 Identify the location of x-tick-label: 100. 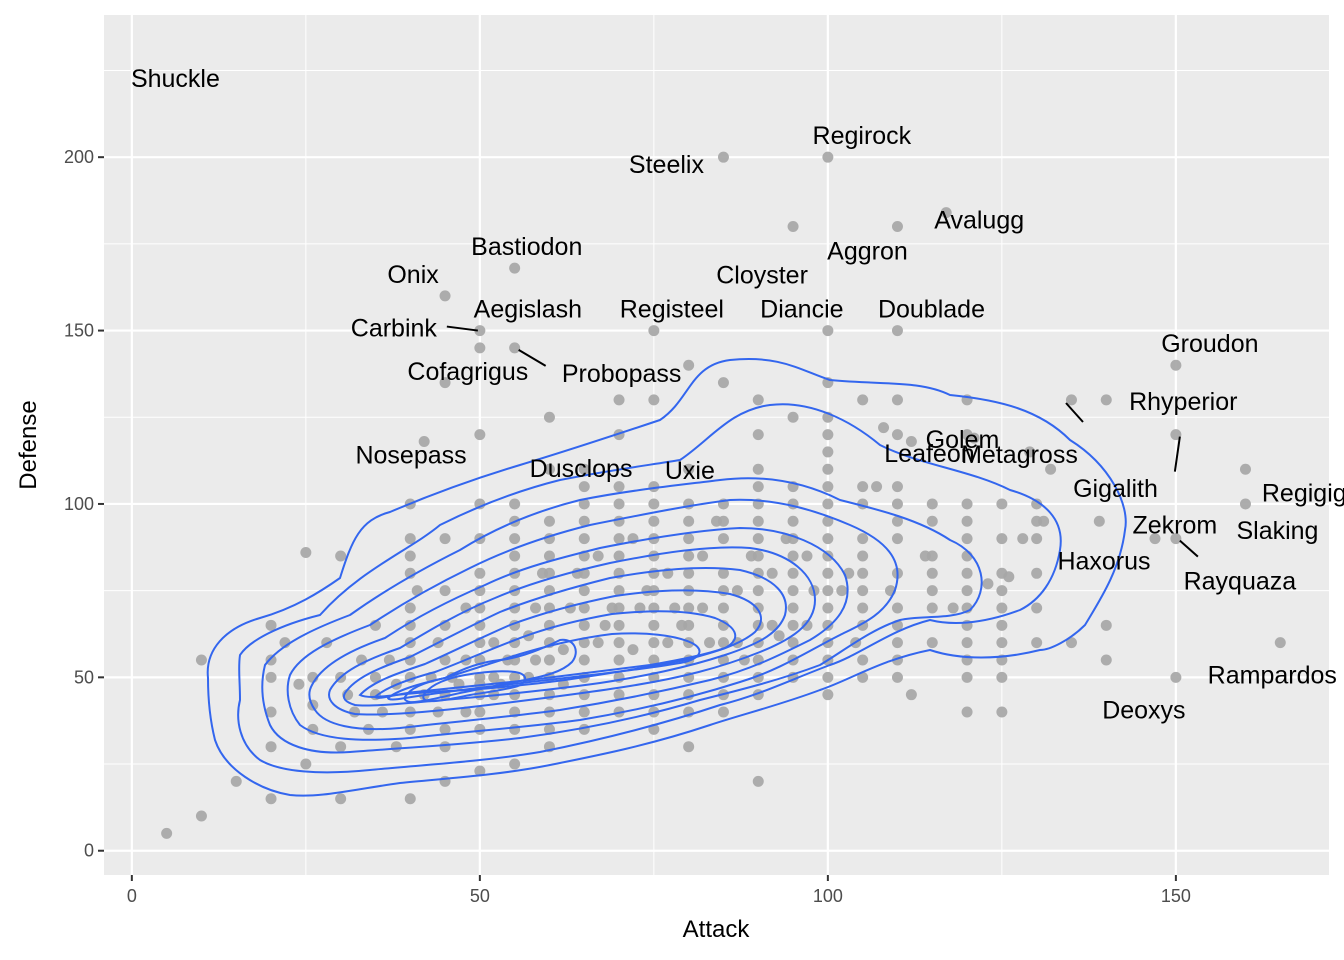
(828, 896).